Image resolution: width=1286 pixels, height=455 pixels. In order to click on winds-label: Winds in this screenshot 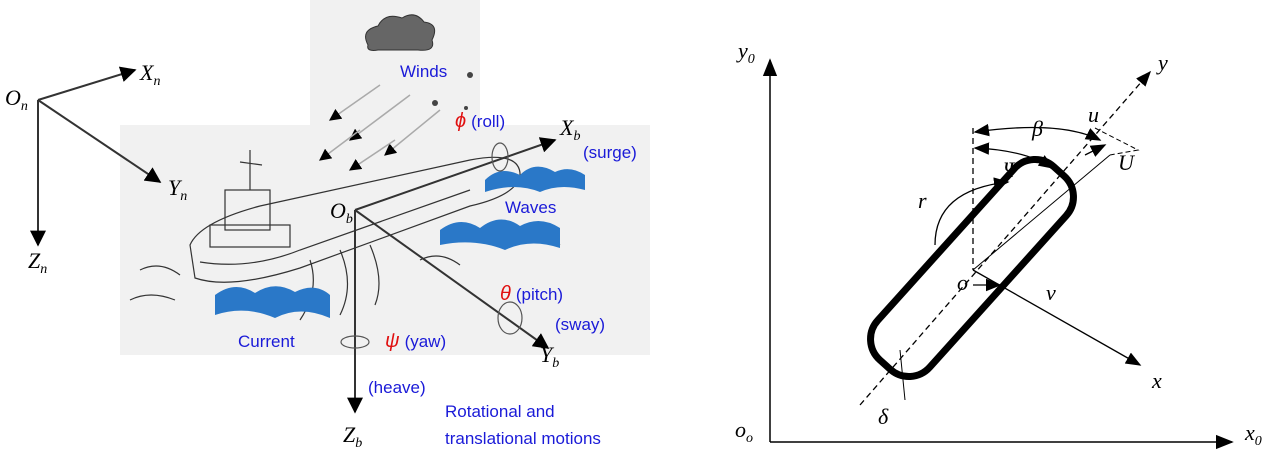, I will do `click(423, 71)`.